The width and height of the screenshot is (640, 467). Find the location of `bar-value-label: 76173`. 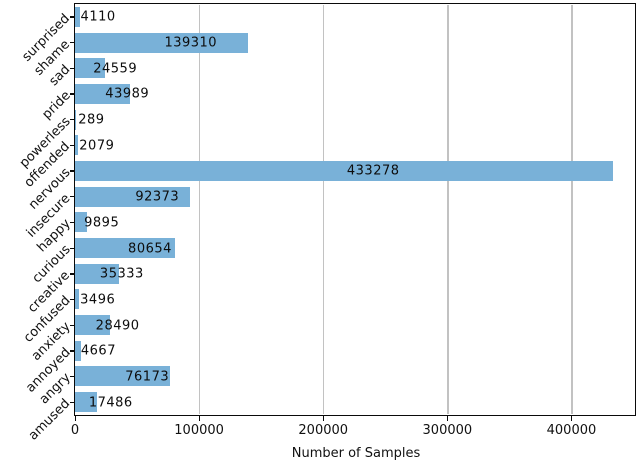

bar-value-label: 76173 is located at coordinates (147, 377).